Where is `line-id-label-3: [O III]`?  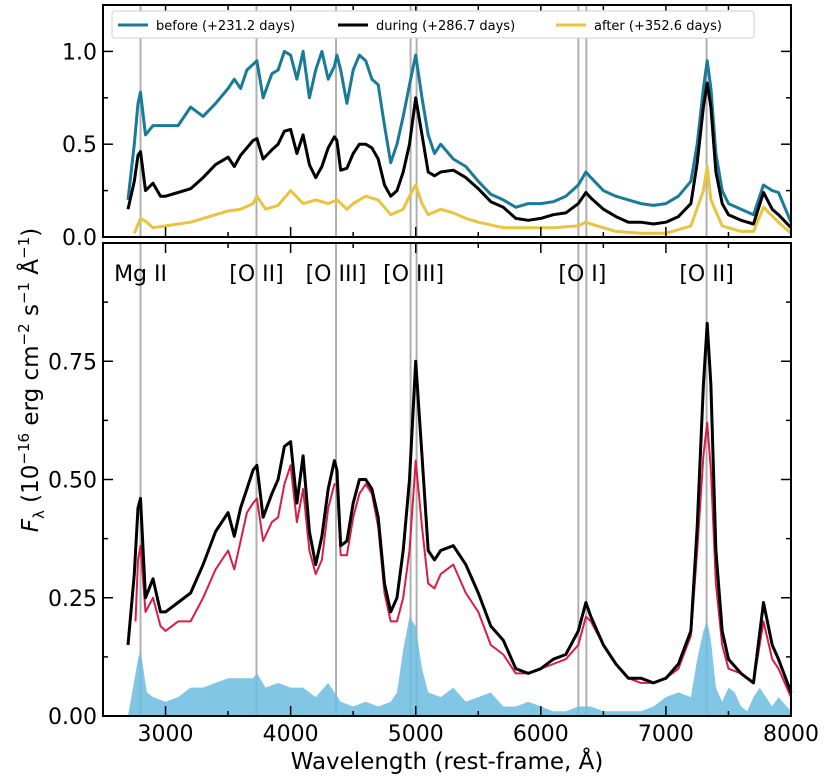 line-id-label-3: [O III] is located at coordinates (413, 274).